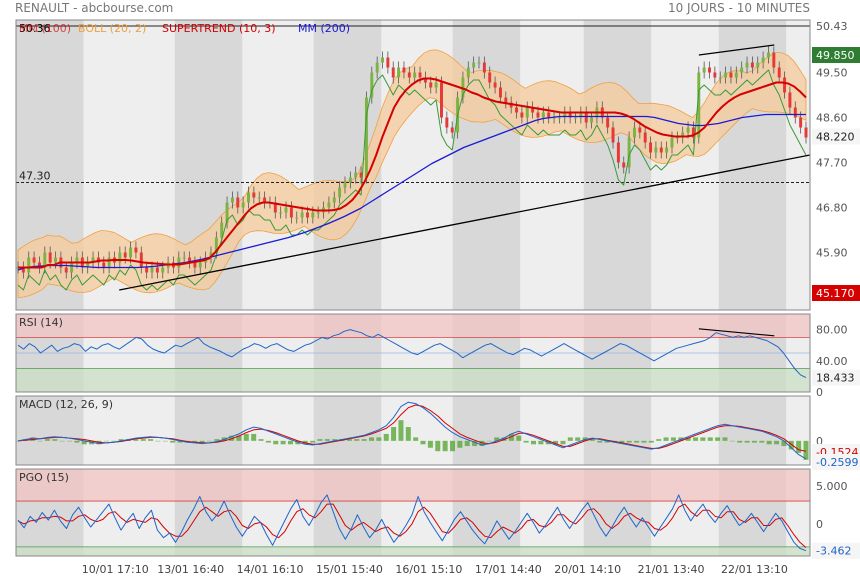 This screenshot has height=580, width=860. I want to click on pgo-line, so click(412, 523).